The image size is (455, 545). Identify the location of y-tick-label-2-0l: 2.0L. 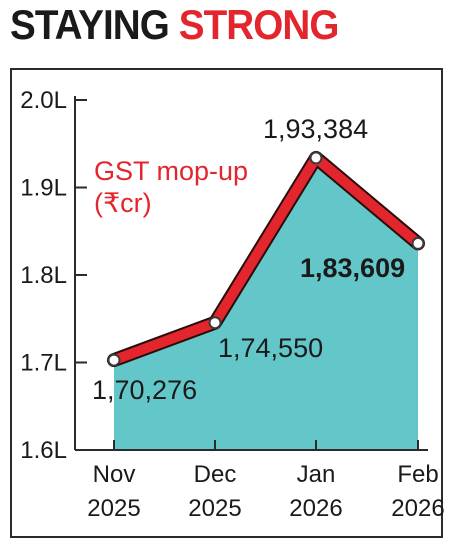
(43, 100).